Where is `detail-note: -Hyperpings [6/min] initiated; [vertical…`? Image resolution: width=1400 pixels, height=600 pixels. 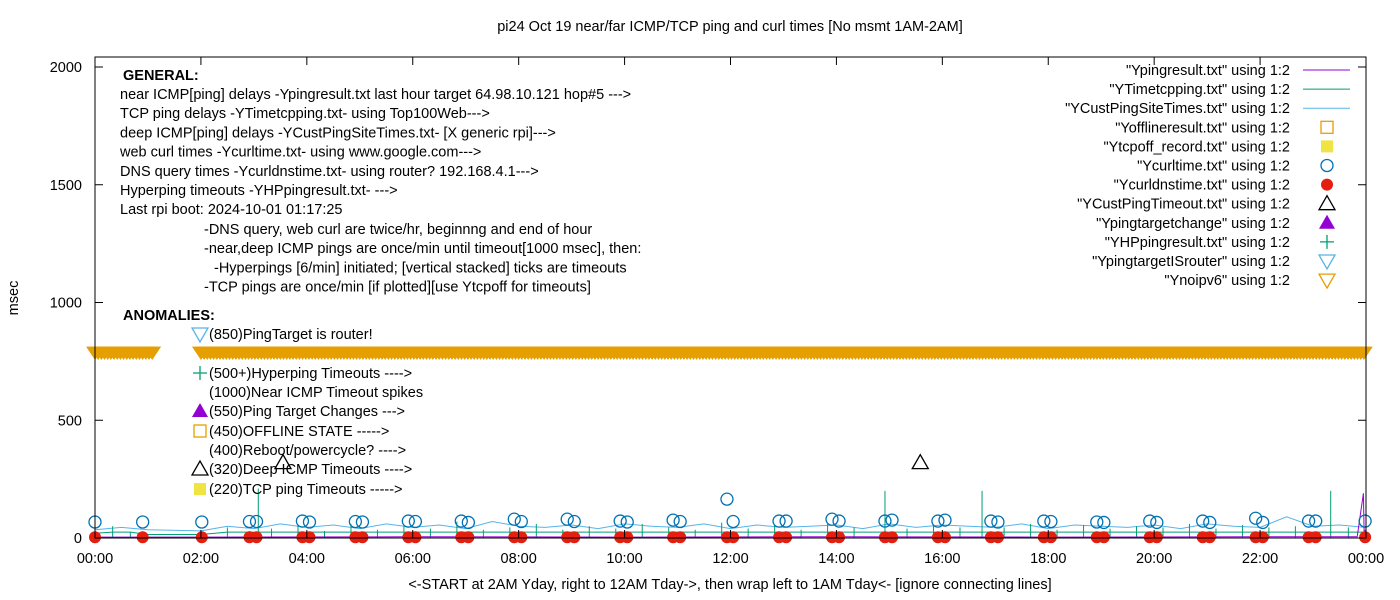
detail-note: -Hyperpings [6/min] initiated; [vertical… is located at coordinates (420, 268).